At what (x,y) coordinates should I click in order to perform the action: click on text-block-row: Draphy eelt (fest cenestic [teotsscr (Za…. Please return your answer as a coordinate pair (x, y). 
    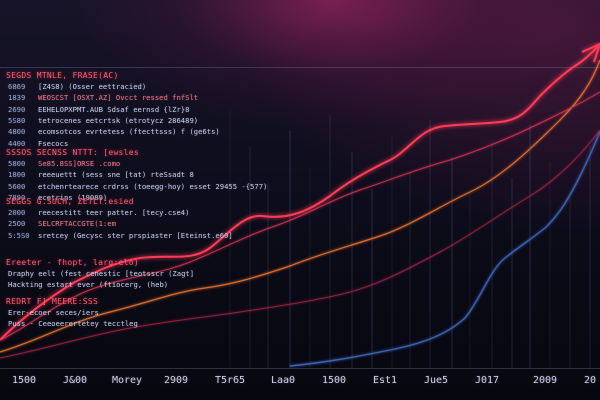
    Looking at the image, I should click on (101, 273).